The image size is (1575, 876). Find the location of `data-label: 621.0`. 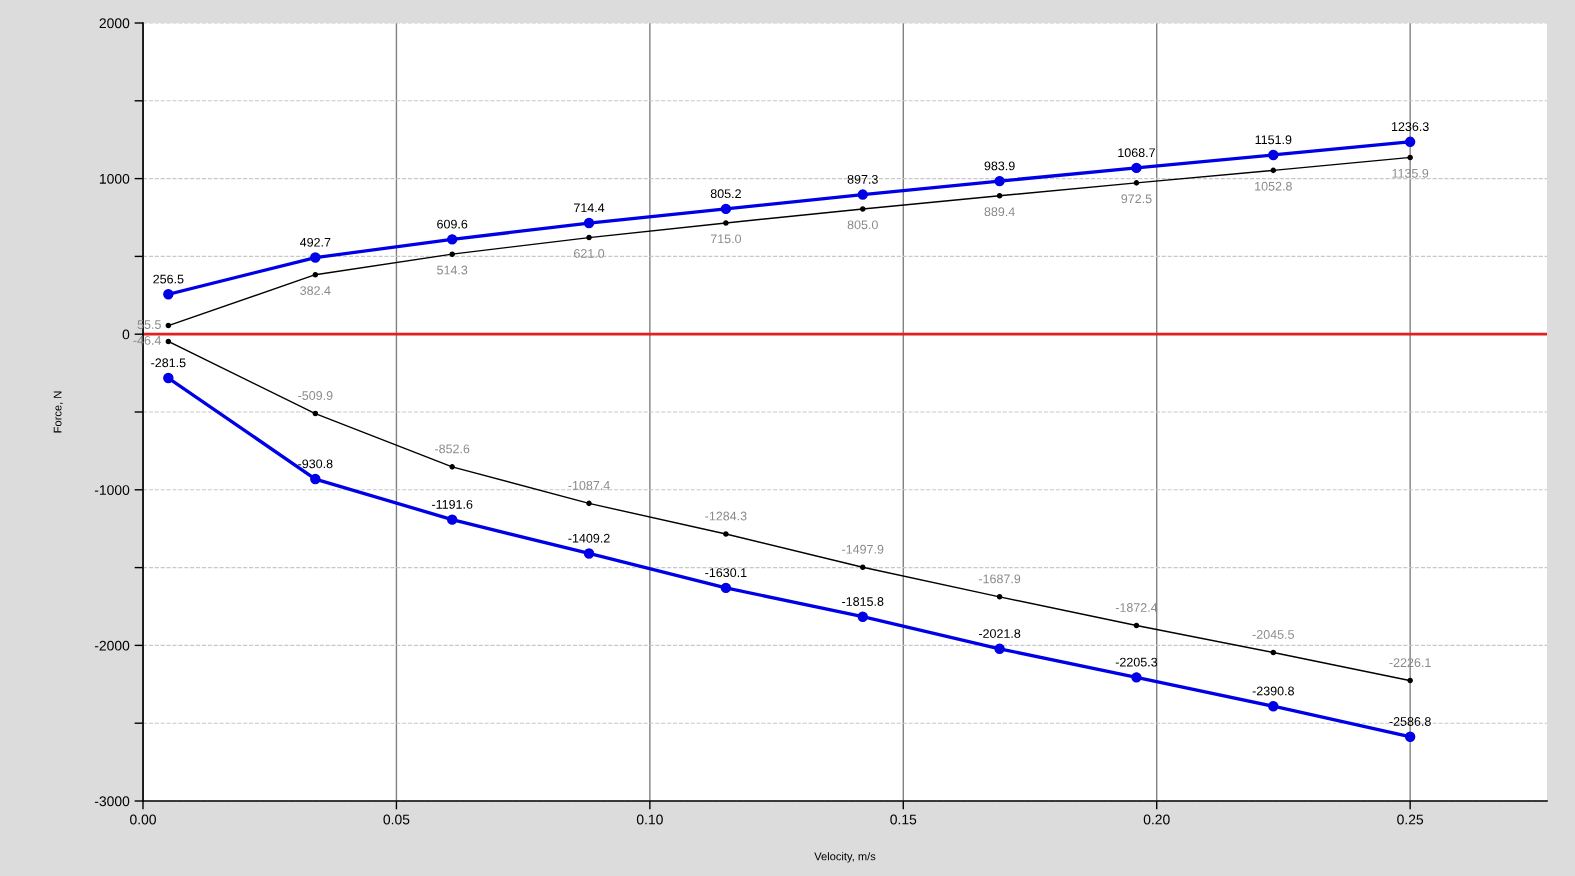

data-label: 621.0 is located at coordinates (589, 253).